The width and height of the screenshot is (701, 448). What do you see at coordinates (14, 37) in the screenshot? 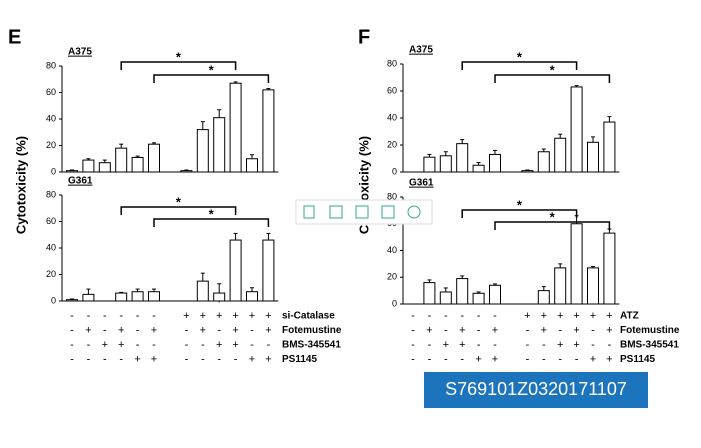
I see `panel-letter: E` at bounding box center [14, 37].